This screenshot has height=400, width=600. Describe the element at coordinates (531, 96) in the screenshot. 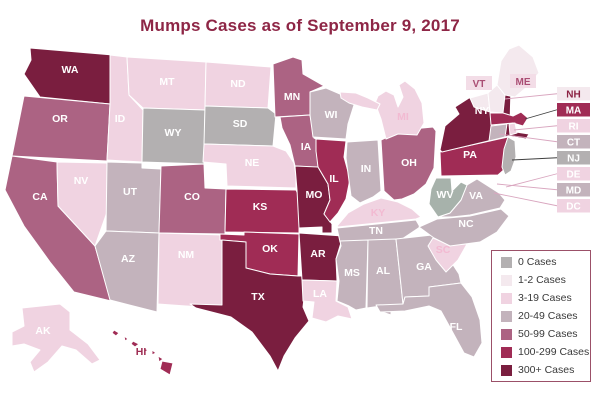

I see `leader-line-nh` at that location.